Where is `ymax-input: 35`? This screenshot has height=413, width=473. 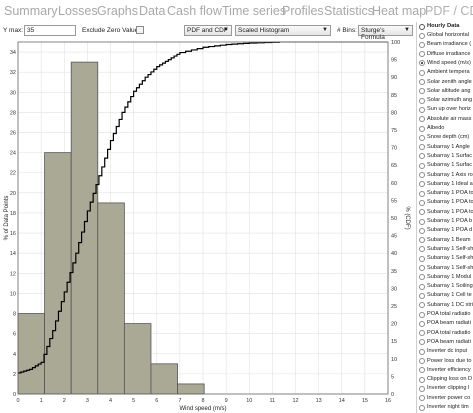
ymax-input: 35 is located at coordinates (50, 30).